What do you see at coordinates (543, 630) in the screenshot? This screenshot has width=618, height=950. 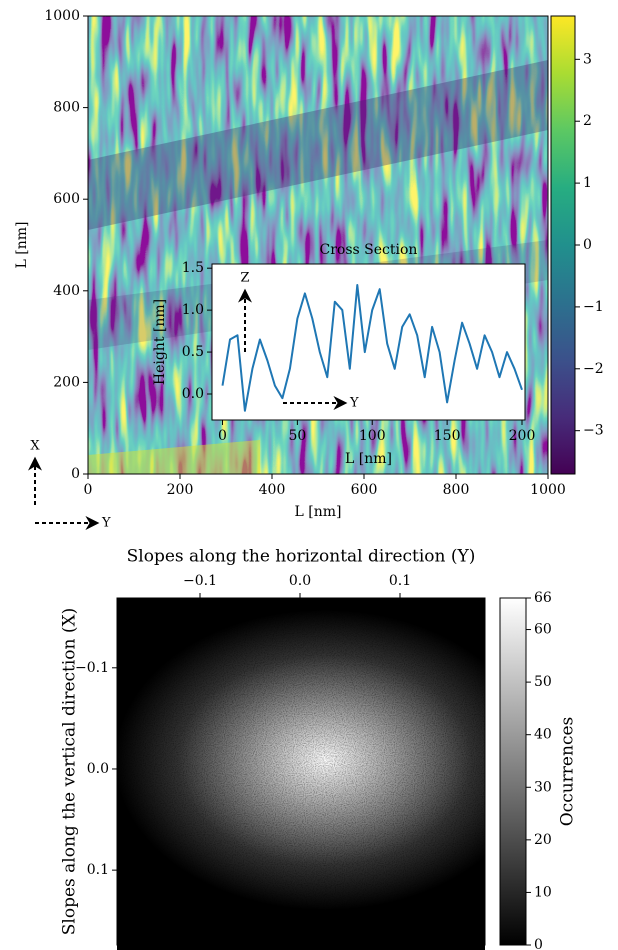 I see `colorbar-tick-label: 60` at bounding box center [543, 630].